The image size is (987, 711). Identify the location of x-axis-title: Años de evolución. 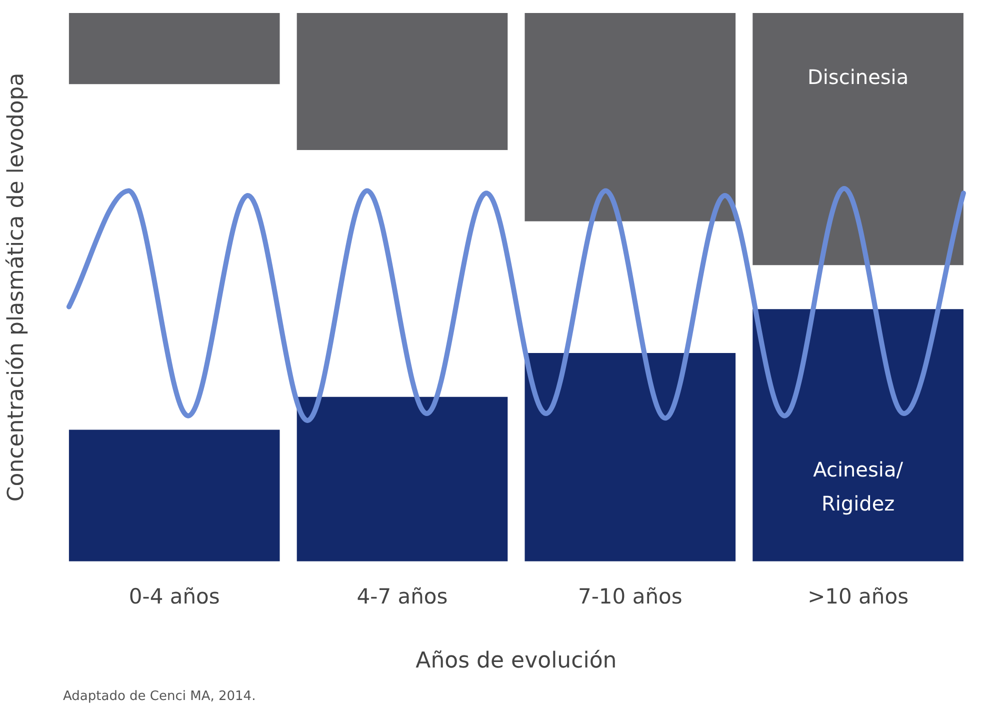
(516, 661).